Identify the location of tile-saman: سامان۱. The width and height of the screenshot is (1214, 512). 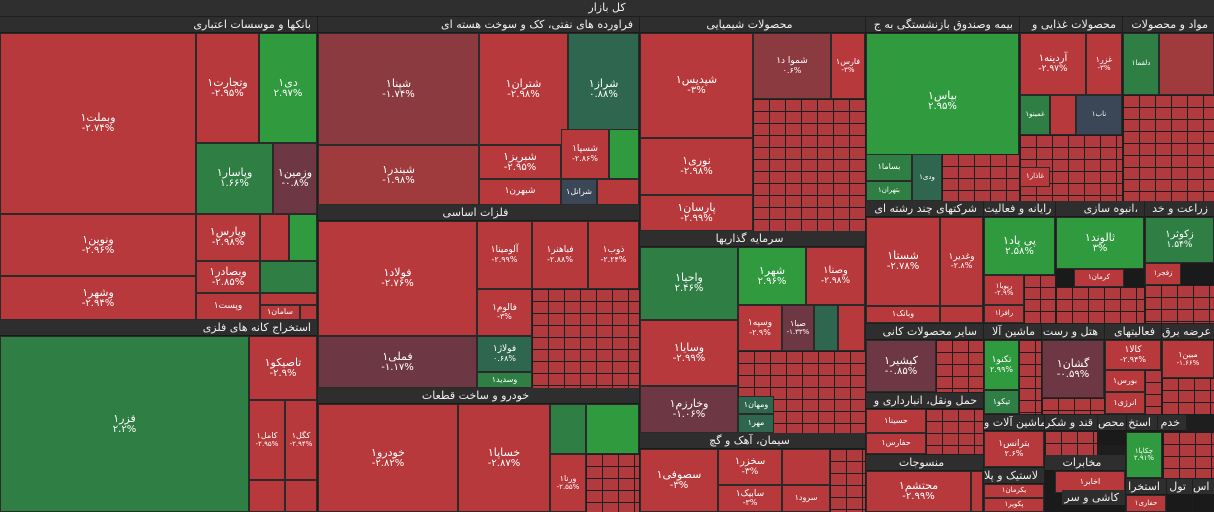
(280, 312).